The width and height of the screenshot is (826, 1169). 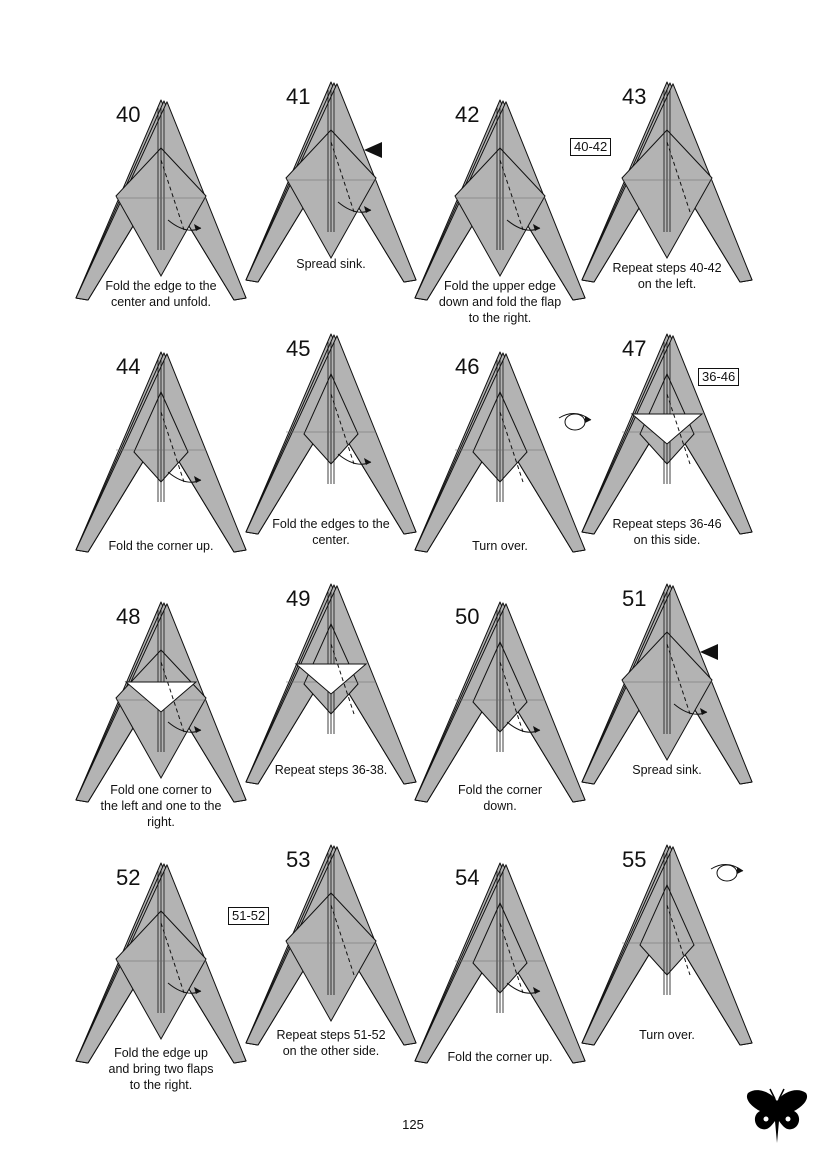 What do you see at coordinates (298, 348) in the screenshot?
I see `step-number: 45` at bounding box center [298, 348].